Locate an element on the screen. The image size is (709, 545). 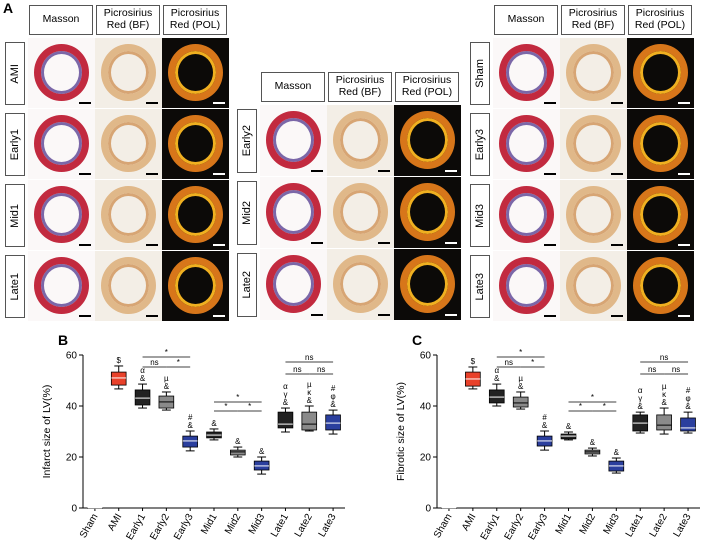
y-tick-label: 60 is located at coordinates (72, 356).